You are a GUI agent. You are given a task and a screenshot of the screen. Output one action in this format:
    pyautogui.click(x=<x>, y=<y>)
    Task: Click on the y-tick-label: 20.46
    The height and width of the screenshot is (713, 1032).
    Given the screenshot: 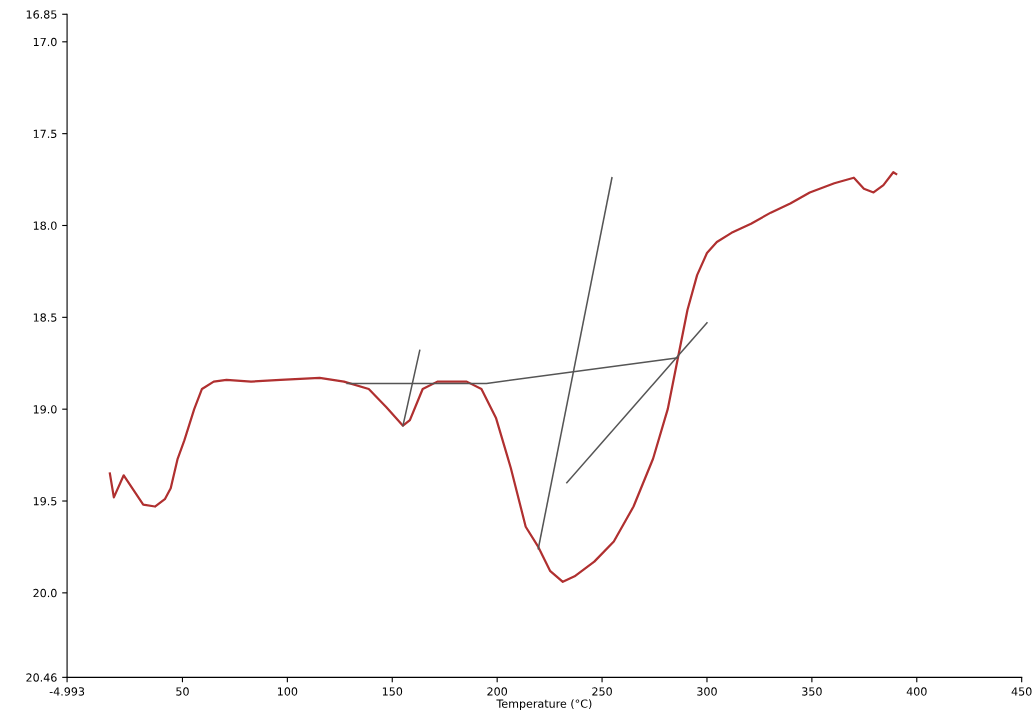 What is the action you would take?
    pyautogui.click(x=41, y=677)
    